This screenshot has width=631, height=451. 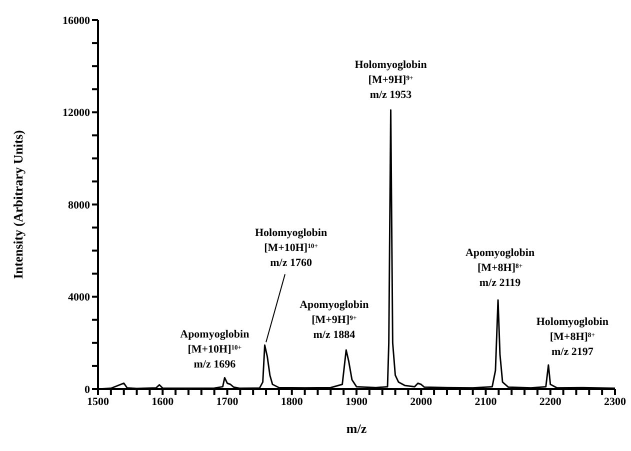 I want to click on annotation: Apomyoglobin [M+8H]$^{8+}$ m/z 2119, so click(x=500, y=267).